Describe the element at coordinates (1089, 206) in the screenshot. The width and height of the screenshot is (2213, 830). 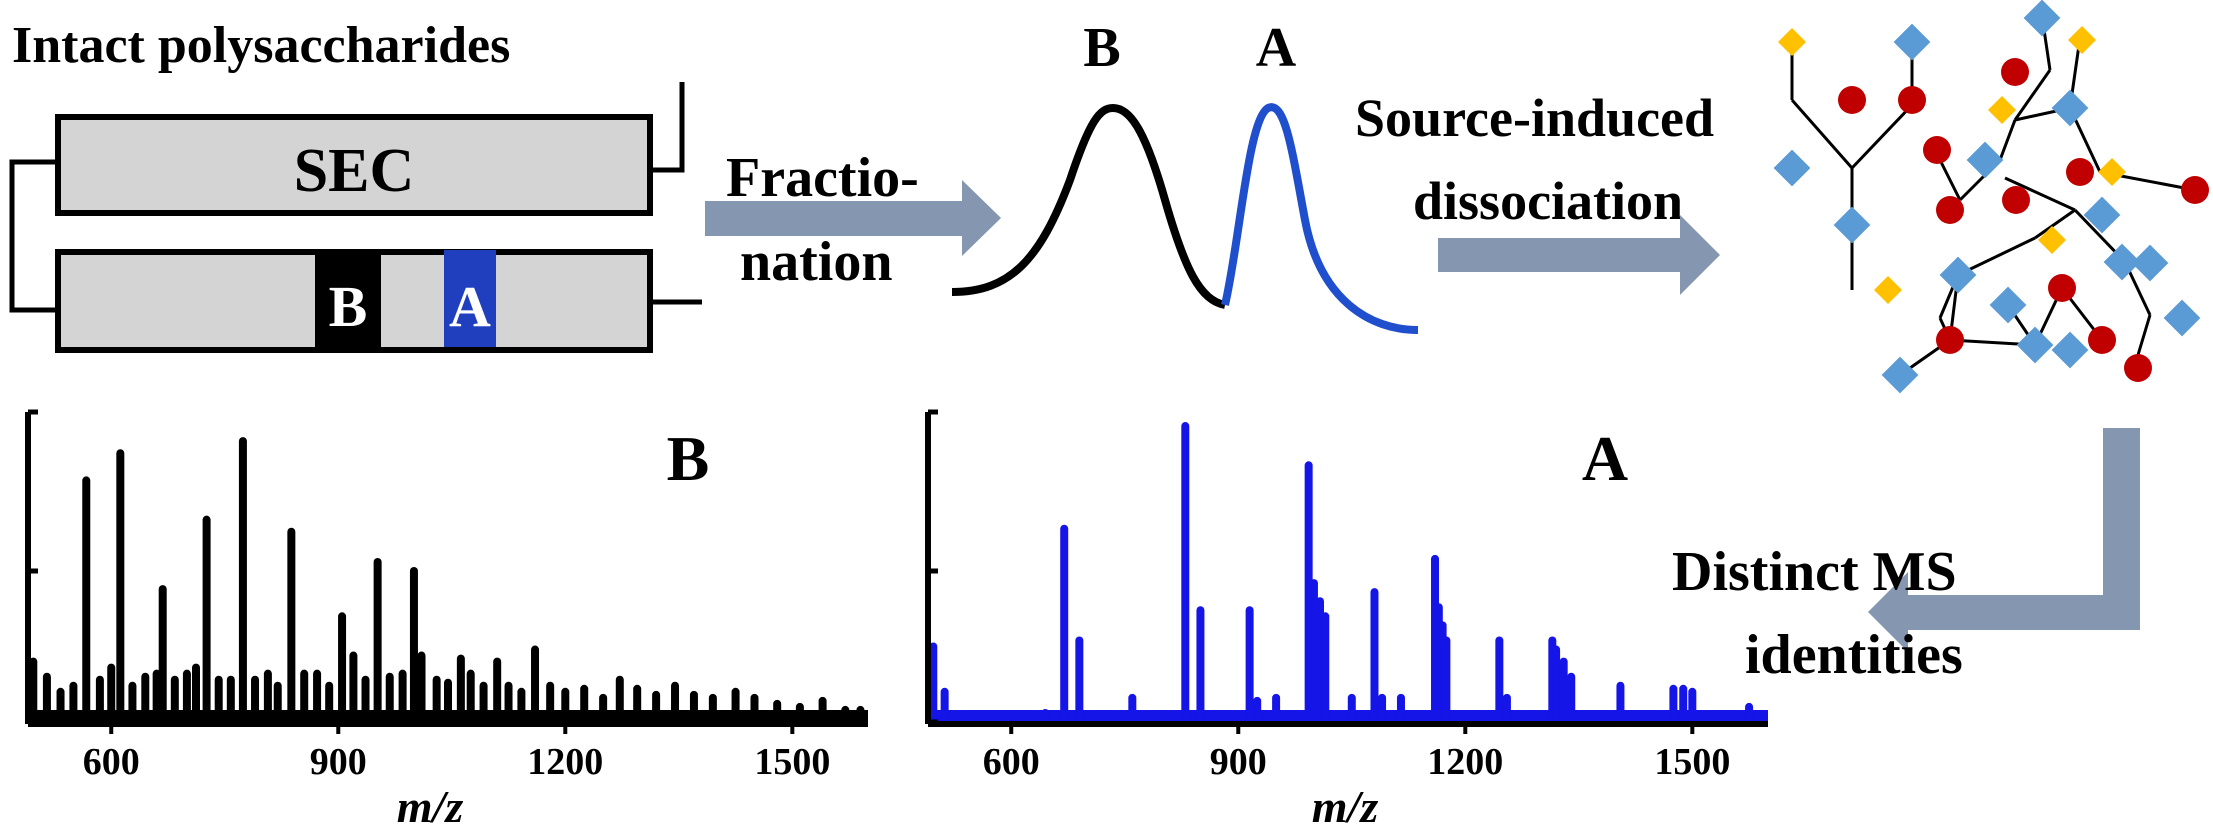
I see `chromatogram-trace-icon` at that location.